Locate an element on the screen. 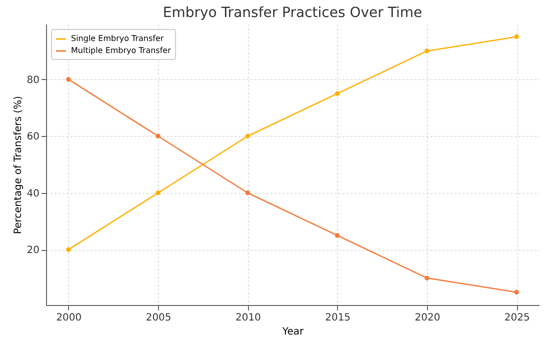 The image size is (559, 348). y-axis-title: Percentage of Transfers (%) is located at coordinates (18, 165).